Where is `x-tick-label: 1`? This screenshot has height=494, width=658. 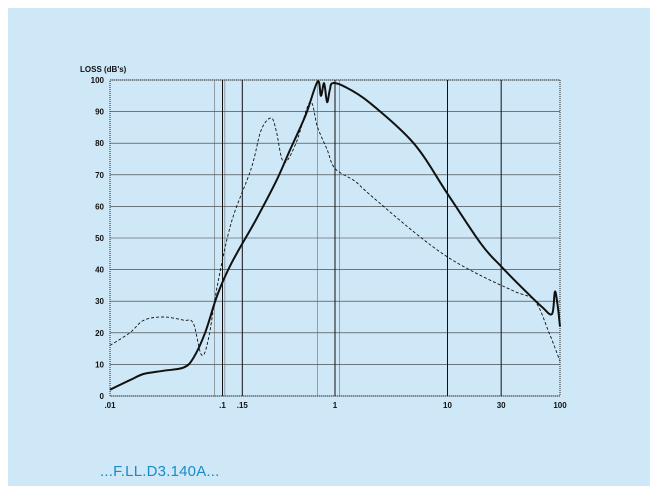
x-tick-label: 1 is located at coordinates (335, 405).